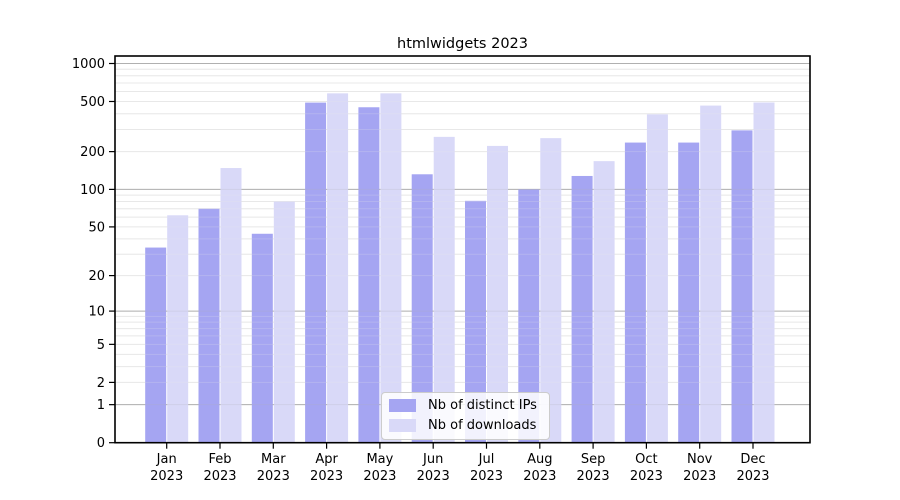 The width and height of the screenshot is (900, 500). What do you see at coordinates (101, 345) in the screenshot?
I see `y-tick-label: 5` at bounding box center [101, 345].